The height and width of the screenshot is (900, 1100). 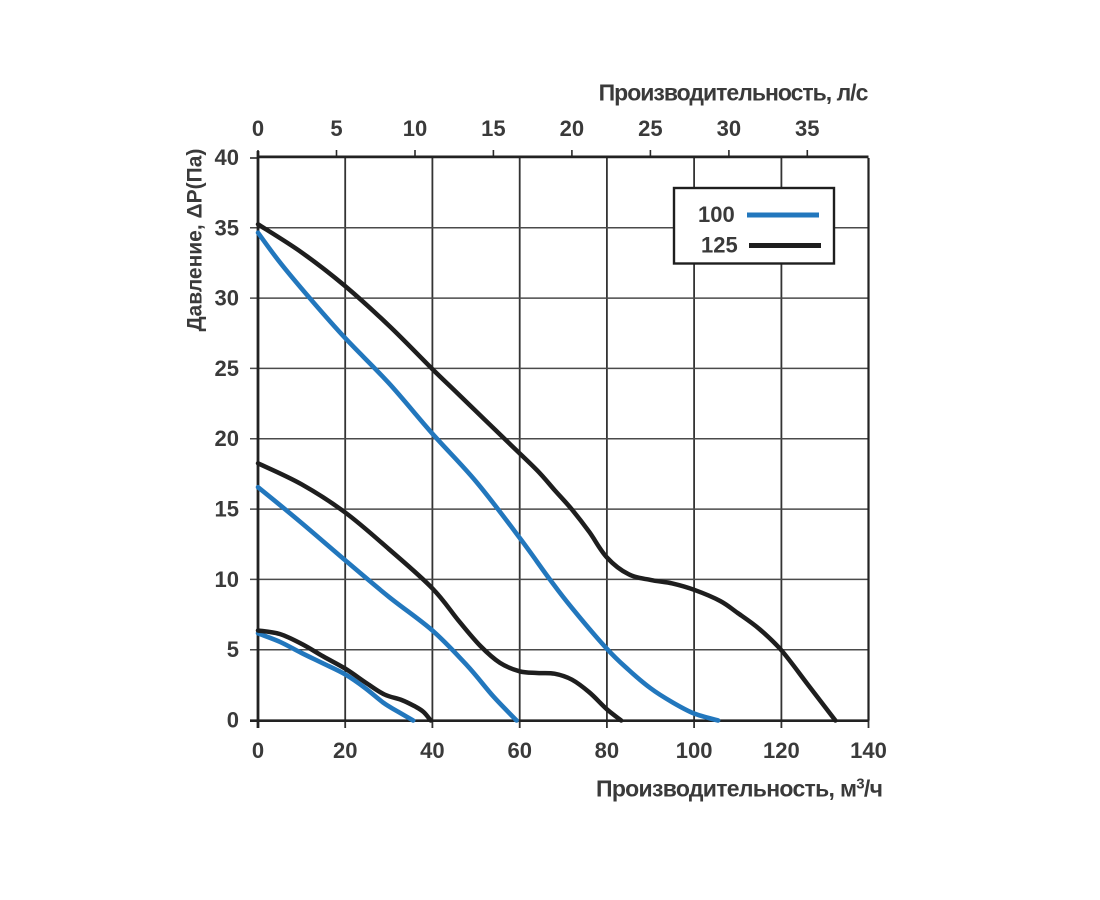 I want to click on svg-text: Давление, ΔP(Па), so click(x=195, y=240).